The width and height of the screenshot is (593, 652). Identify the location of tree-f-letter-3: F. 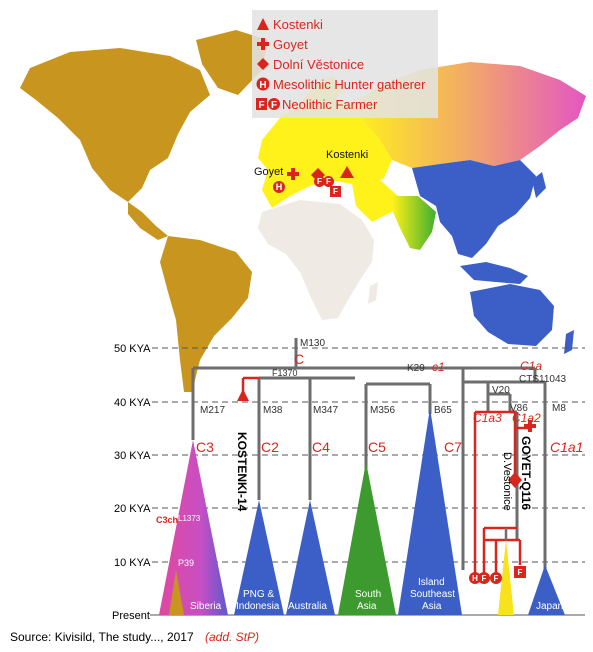
(520, 572).